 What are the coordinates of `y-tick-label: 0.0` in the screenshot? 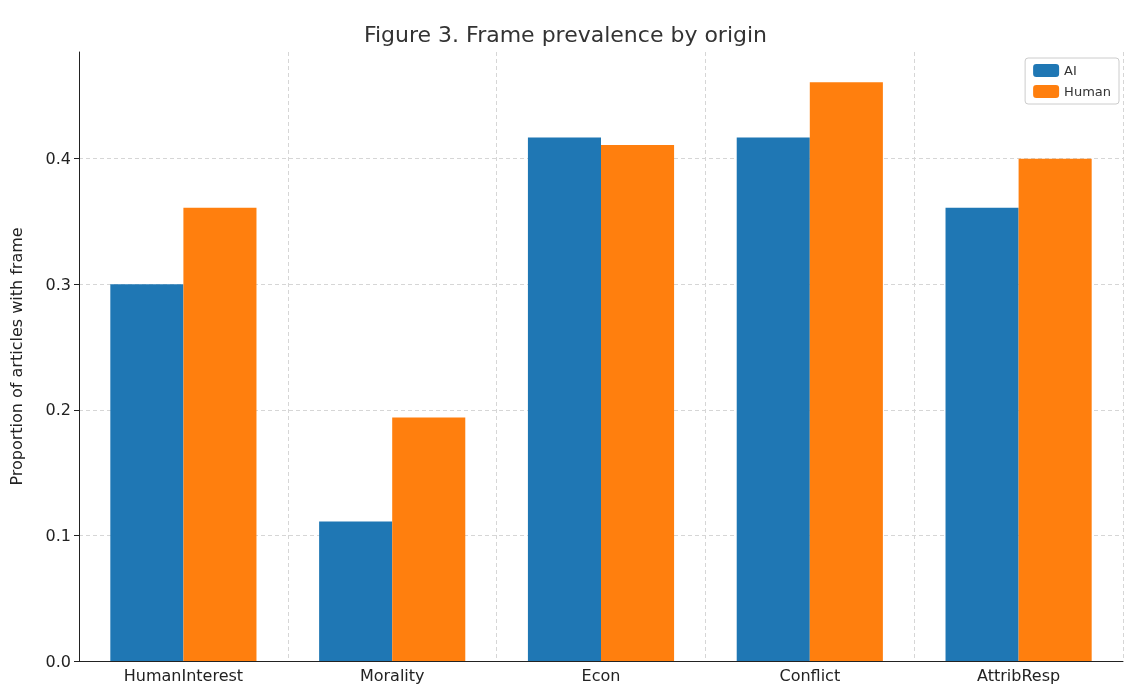 It's located at (58, 661).